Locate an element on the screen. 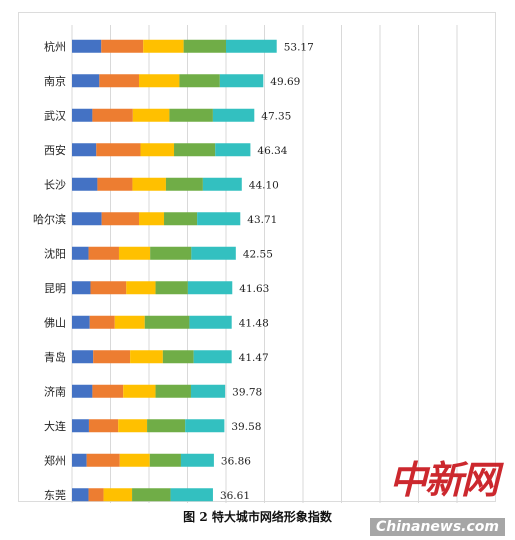 Image resolution: width=515 pixels, height=540 pixels. total-value-label: 43.71 is located at coordinates (262, 220).